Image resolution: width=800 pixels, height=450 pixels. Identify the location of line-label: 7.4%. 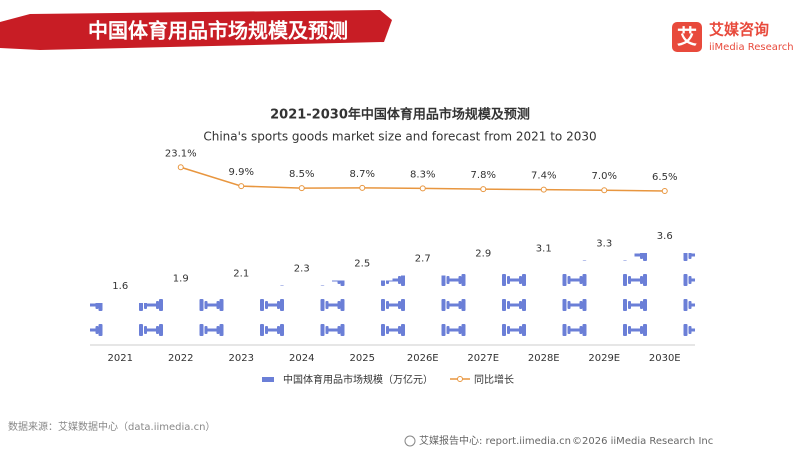
(543, 176).